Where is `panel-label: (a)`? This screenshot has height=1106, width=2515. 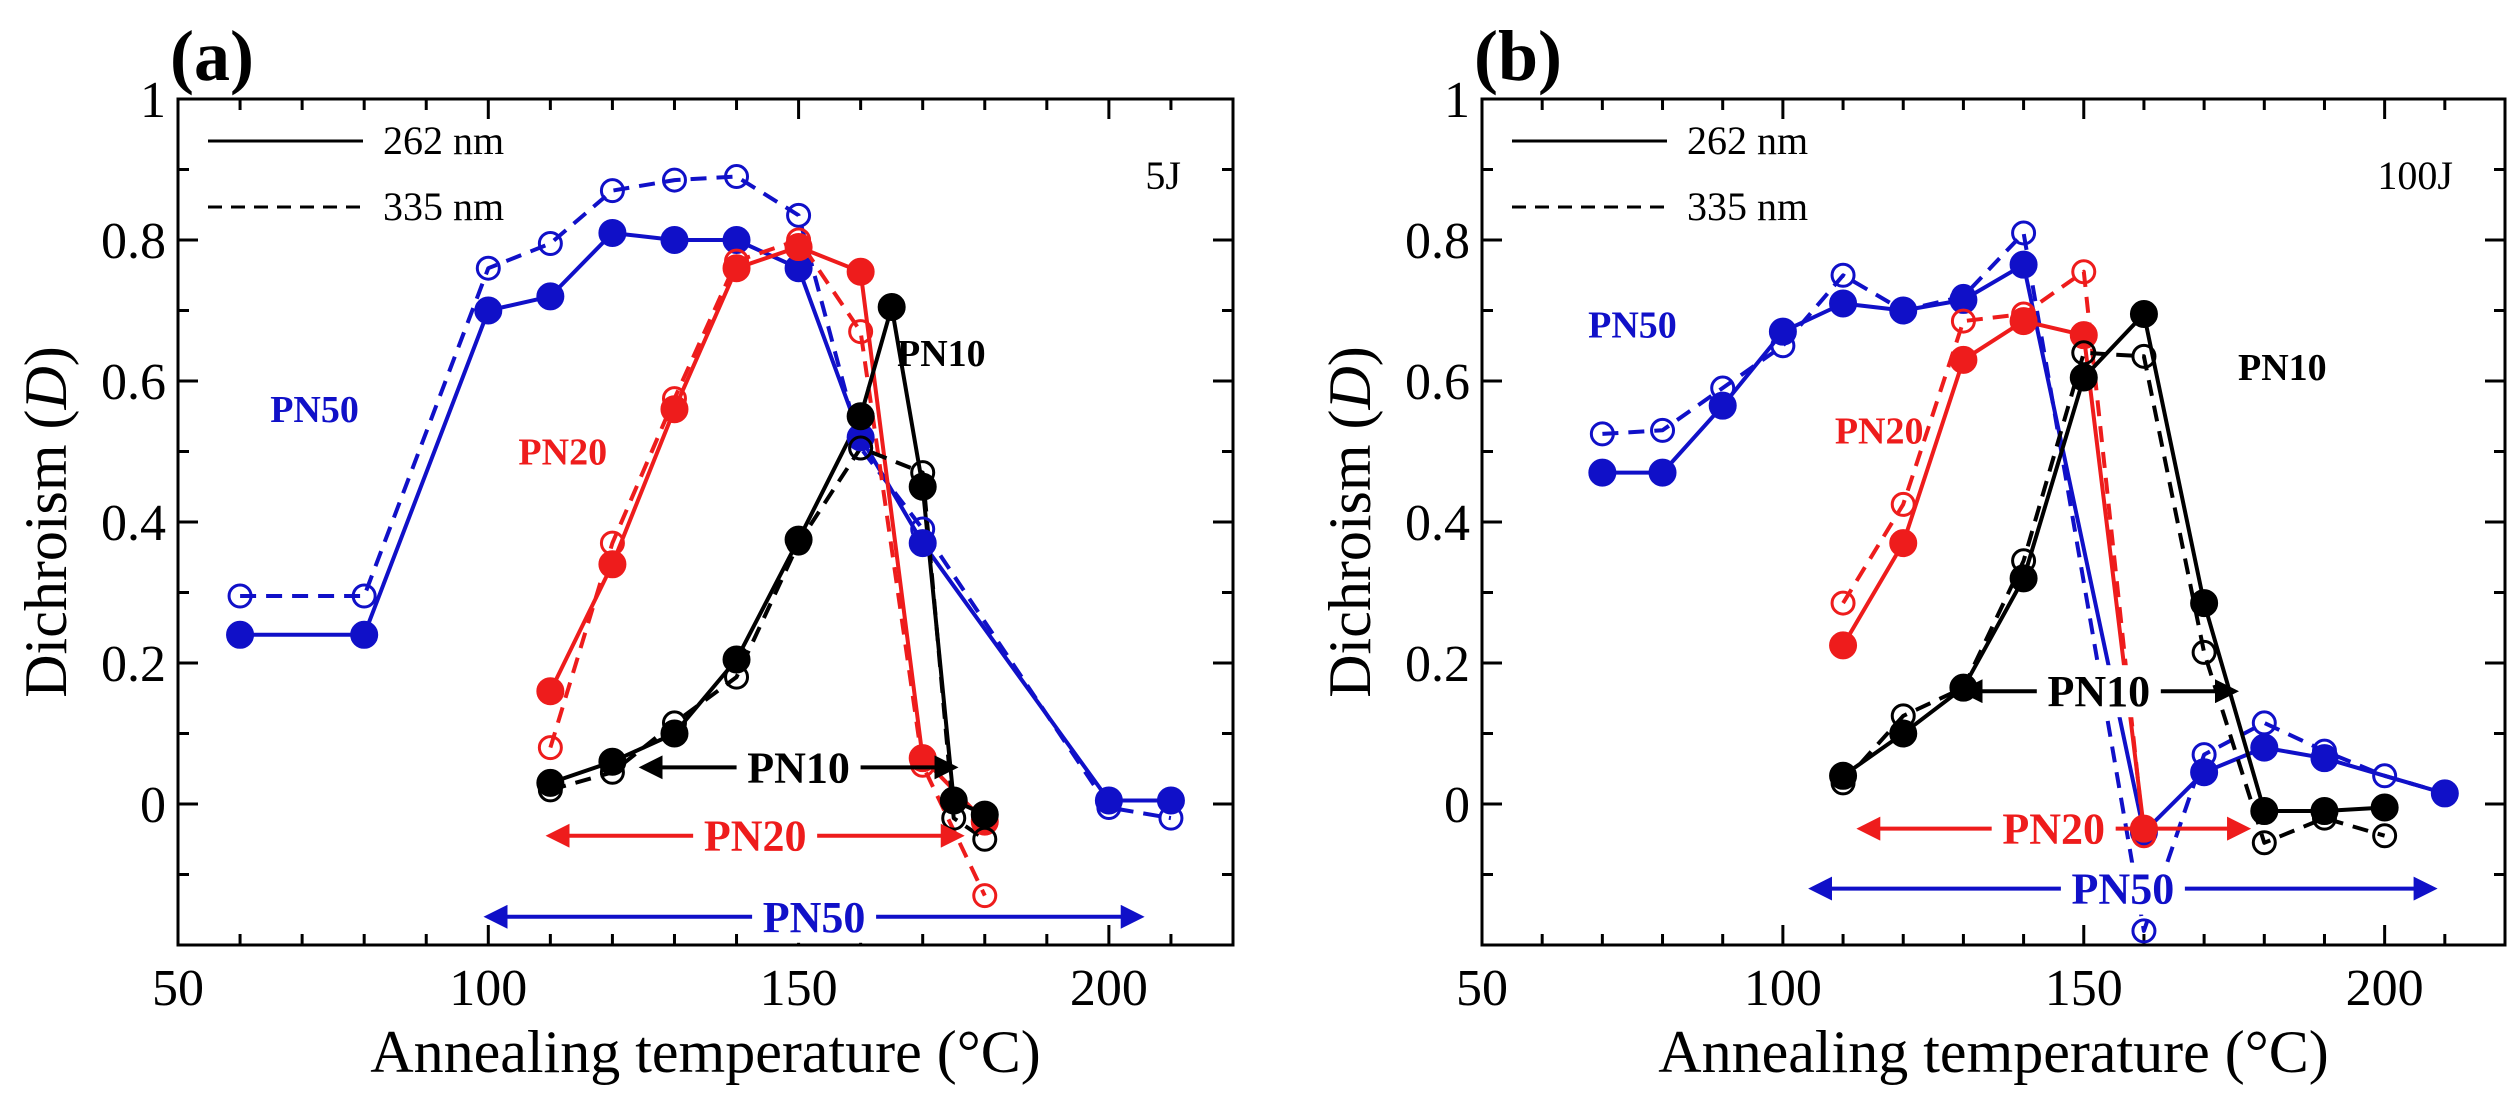
panel-label: (a) is located at coordinates (212, 56).